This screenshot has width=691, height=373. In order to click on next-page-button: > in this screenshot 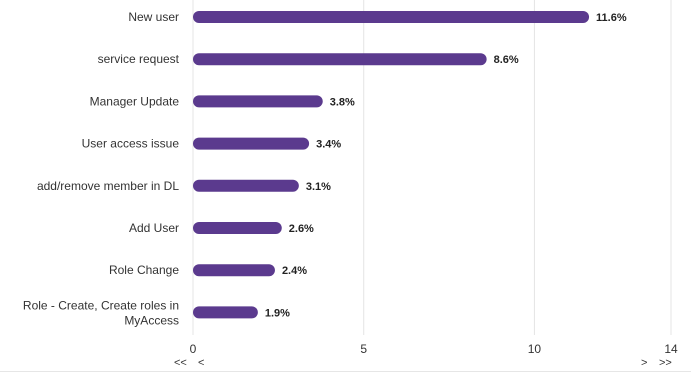, I will do `click(644, 363)`.